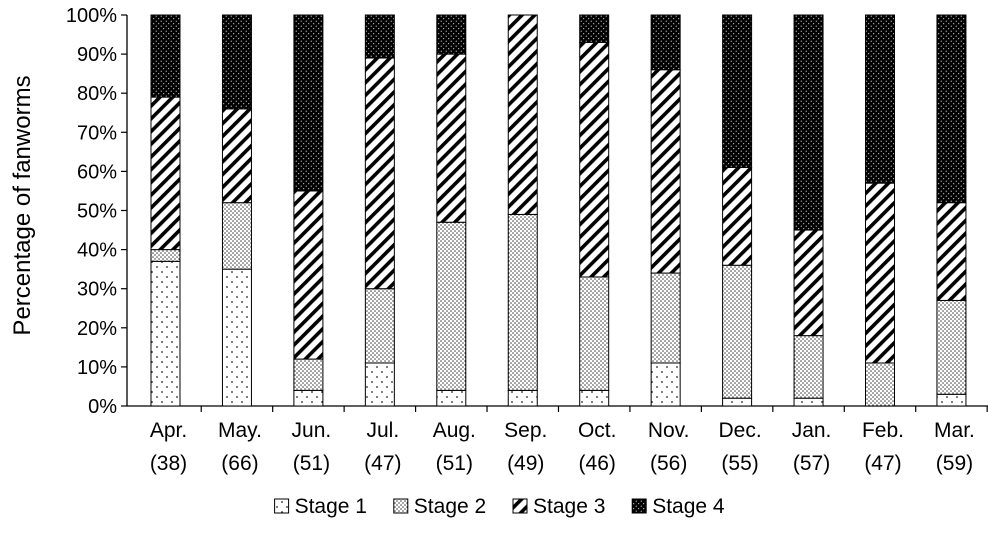  I want to click on legend-label: Stage 4, so click(688, 506).